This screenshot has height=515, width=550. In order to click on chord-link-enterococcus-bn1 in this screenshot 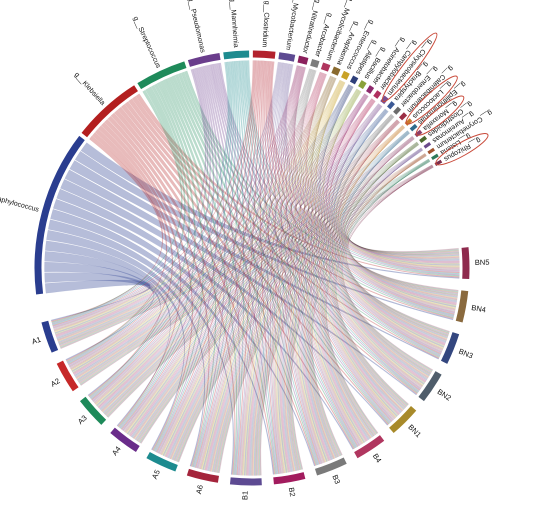, I will do `click(352, 249)`.